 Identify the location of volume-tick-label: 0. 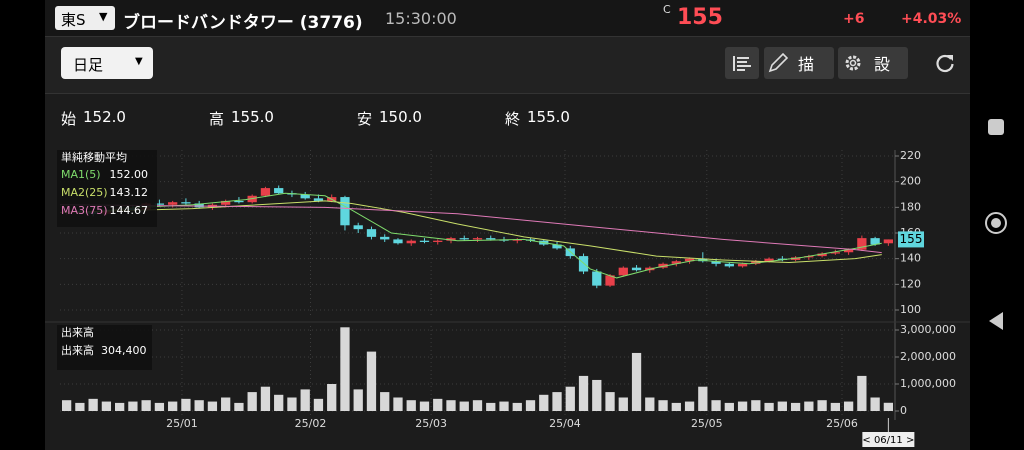
(903, 410).